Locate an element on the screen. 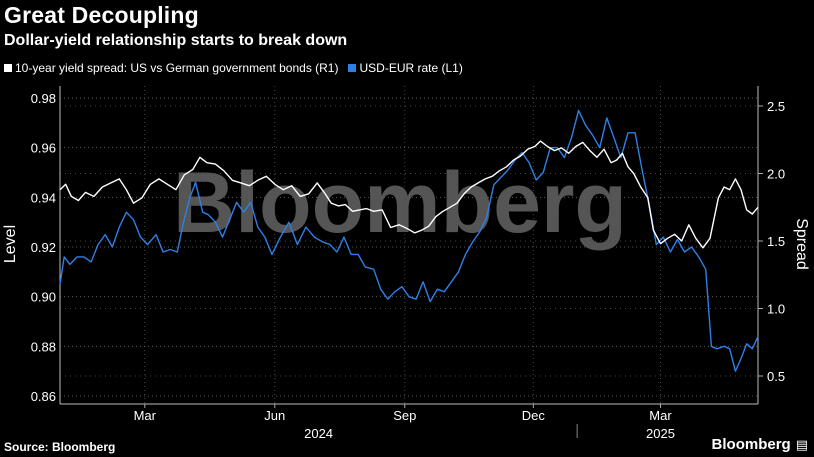  y-right-tick-label: 2.5 is located at coordinates (776, 106).